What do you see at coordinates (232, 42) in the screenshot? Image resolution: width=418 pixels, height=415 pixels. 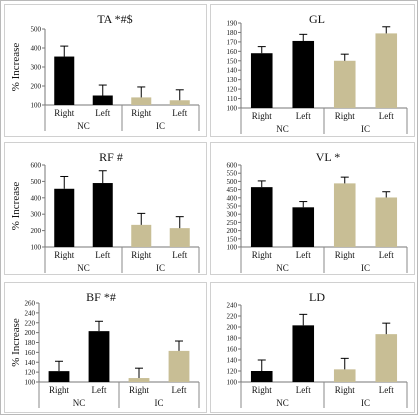 I see `y-tick-label: 170` at bounding box center [232, 42].